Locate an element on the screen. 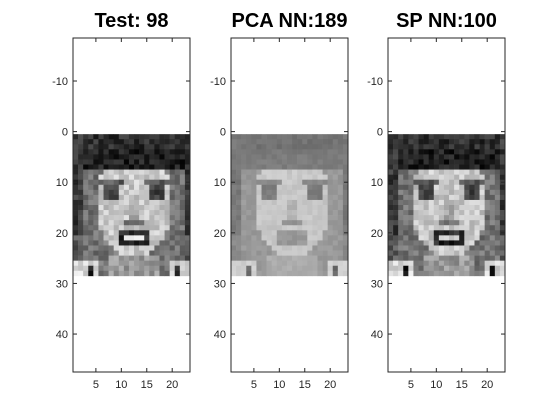 Image resolution: width=560 pixels, height=420 pixels. y-tick-label: 10 is located at coordinates (220, 183).